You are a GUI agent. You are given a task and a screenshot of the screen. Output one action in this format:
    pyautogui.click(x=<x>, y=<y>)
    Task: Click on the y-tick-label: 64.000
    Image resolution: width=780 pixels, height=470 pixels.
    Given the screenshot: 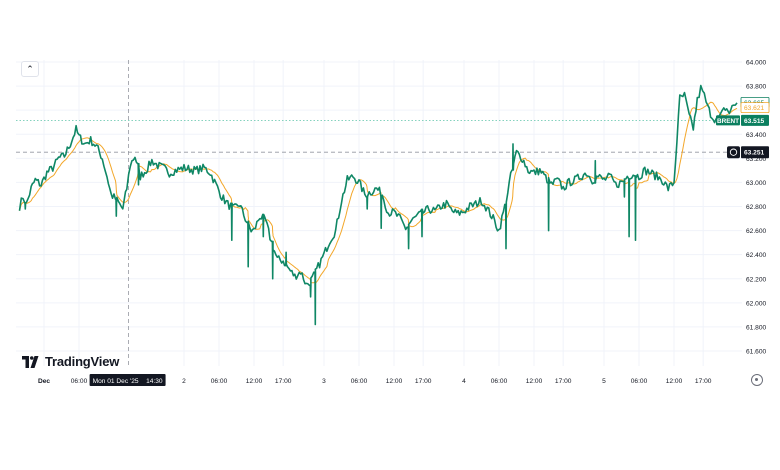 What is the action you would take?
    pyautogui.click(x=756, y=63)
    